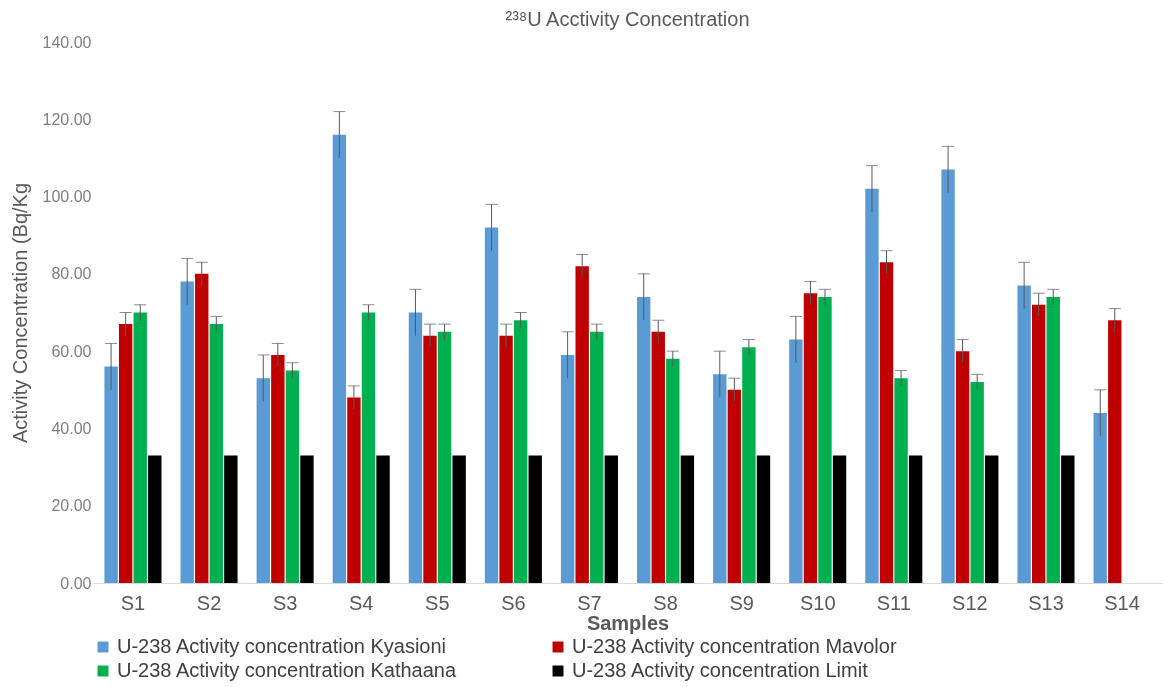  What do you see at coordinates (71, 274) in the screenshot?
I see `y-tick-label: 80.00` at bounding box center [71, 274].